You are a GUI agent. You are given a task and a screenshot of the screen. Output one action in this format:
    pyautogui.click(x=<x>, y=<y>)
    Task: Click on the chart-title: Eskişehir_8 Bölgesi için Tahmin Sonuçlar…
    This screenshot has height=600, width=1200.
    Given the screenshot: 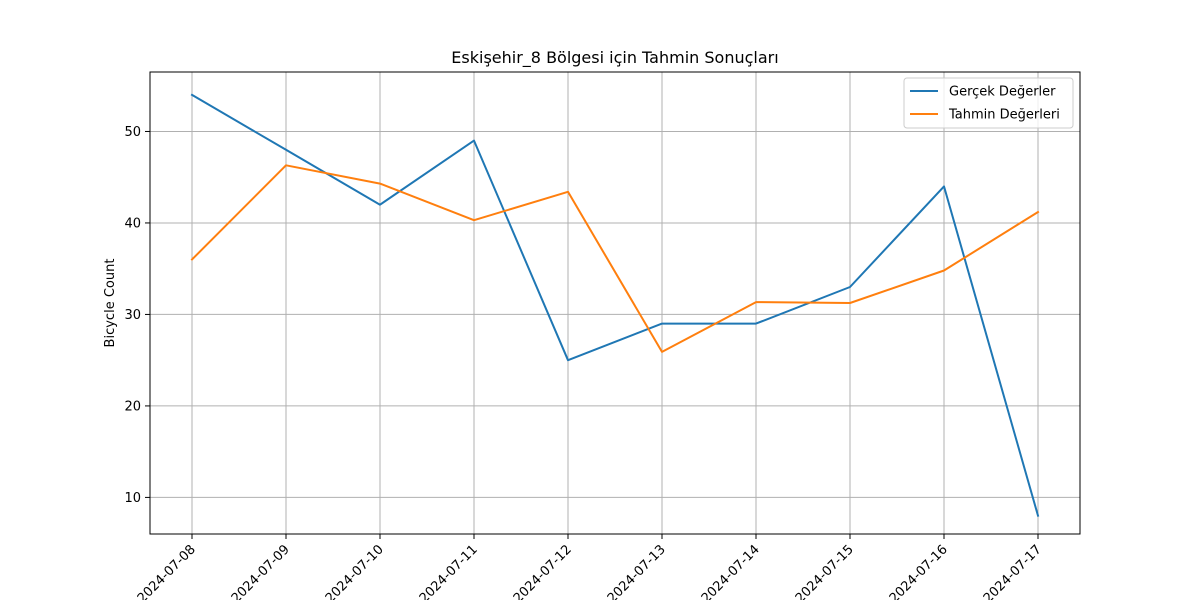 What is the action you would take?
    pyautogui.click(x=614, y=58)
    